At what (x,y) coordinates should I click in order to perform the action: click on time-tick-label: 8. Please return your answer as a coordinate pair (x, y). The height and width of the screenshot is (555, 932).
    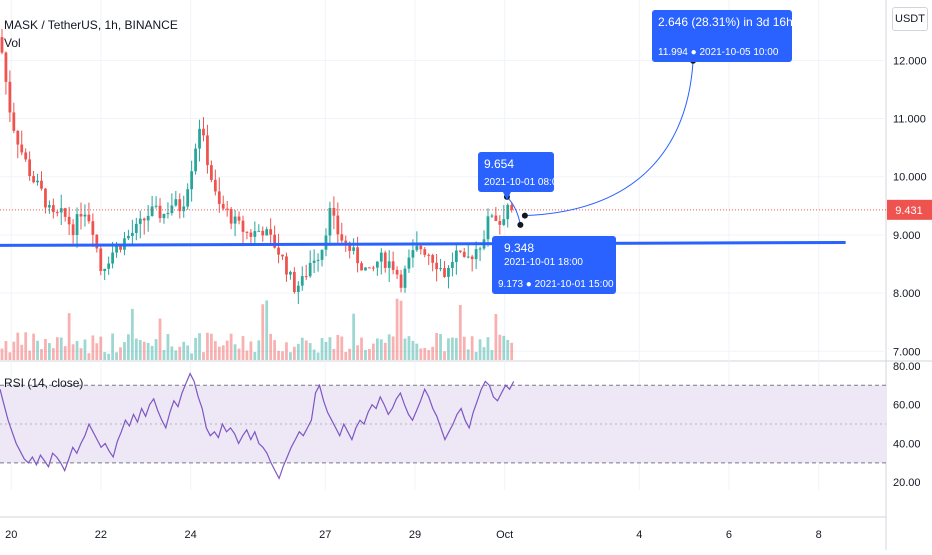
    Looking at the image, I should click on (819, 535).